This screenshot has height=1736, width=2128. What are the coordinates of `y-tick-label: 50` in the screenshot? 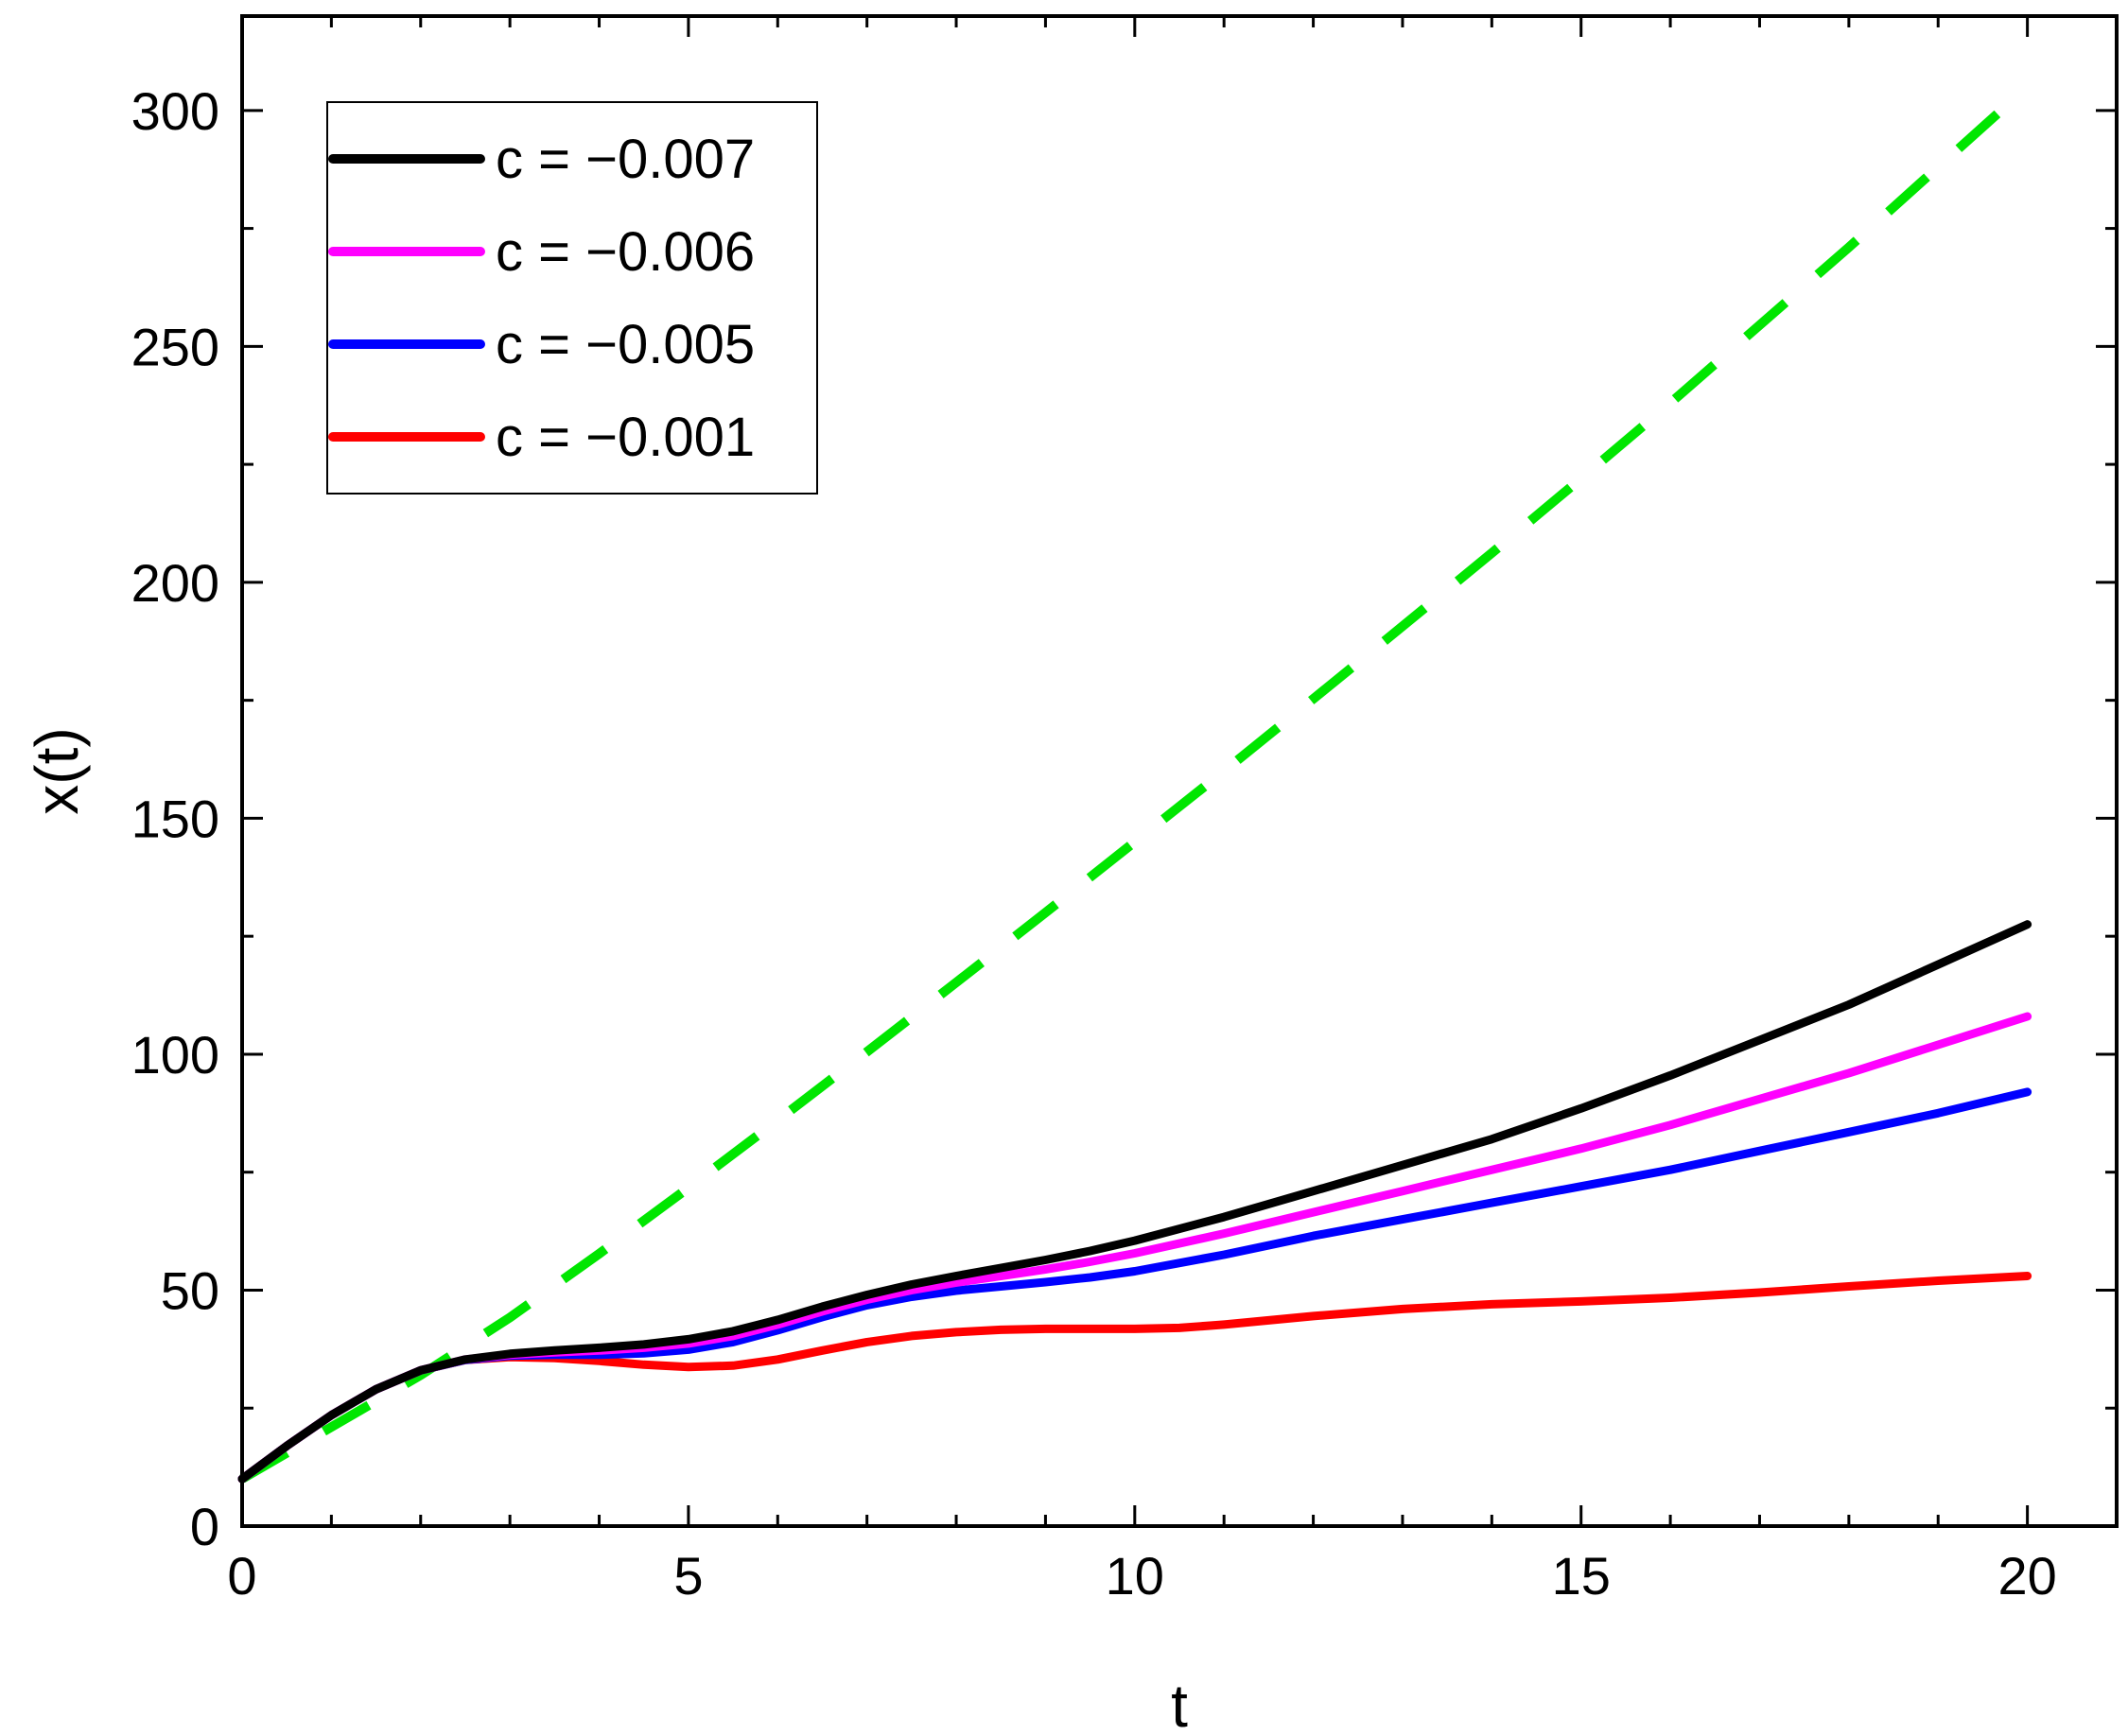 It's located at (190, 1290).